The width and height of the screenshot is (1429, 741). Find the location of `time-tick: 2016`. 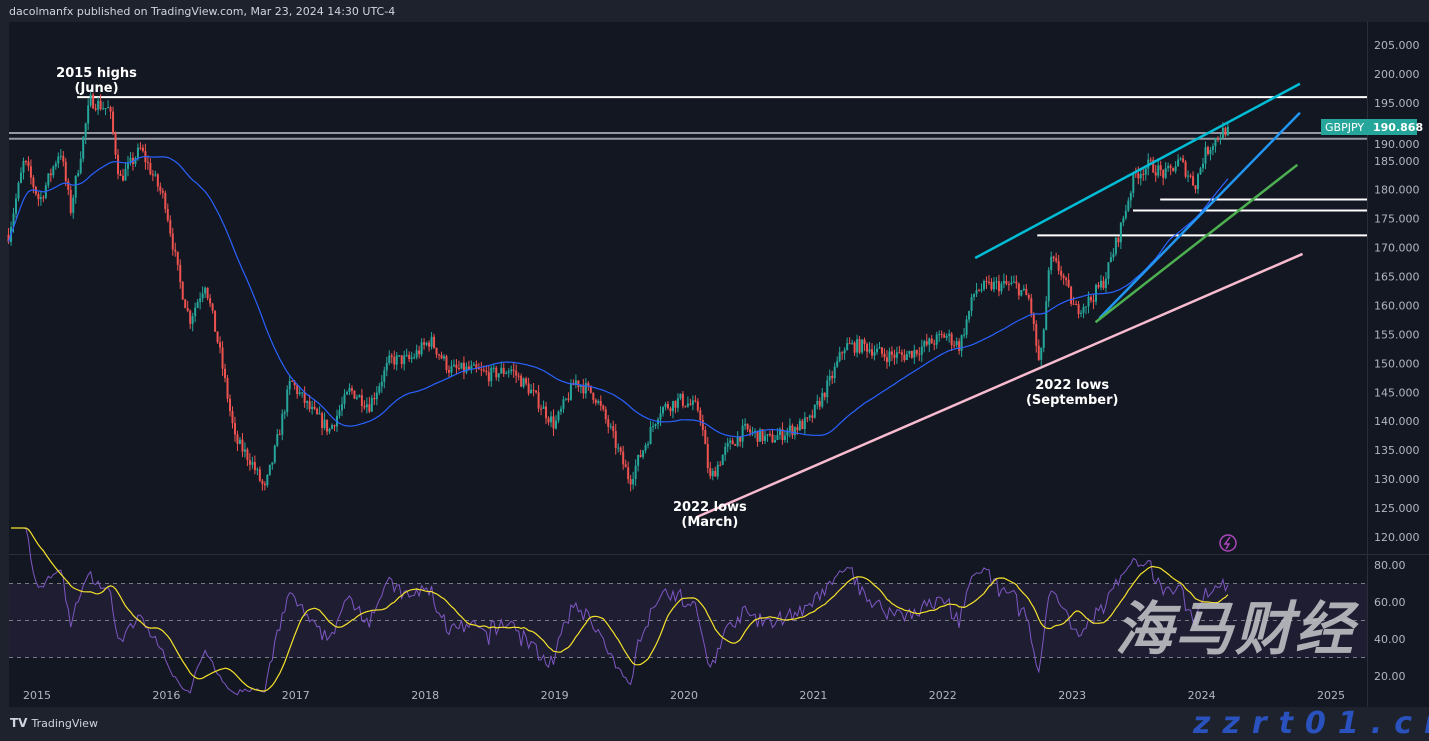

time-tick: 2016 is located at coordinates (166, 695).